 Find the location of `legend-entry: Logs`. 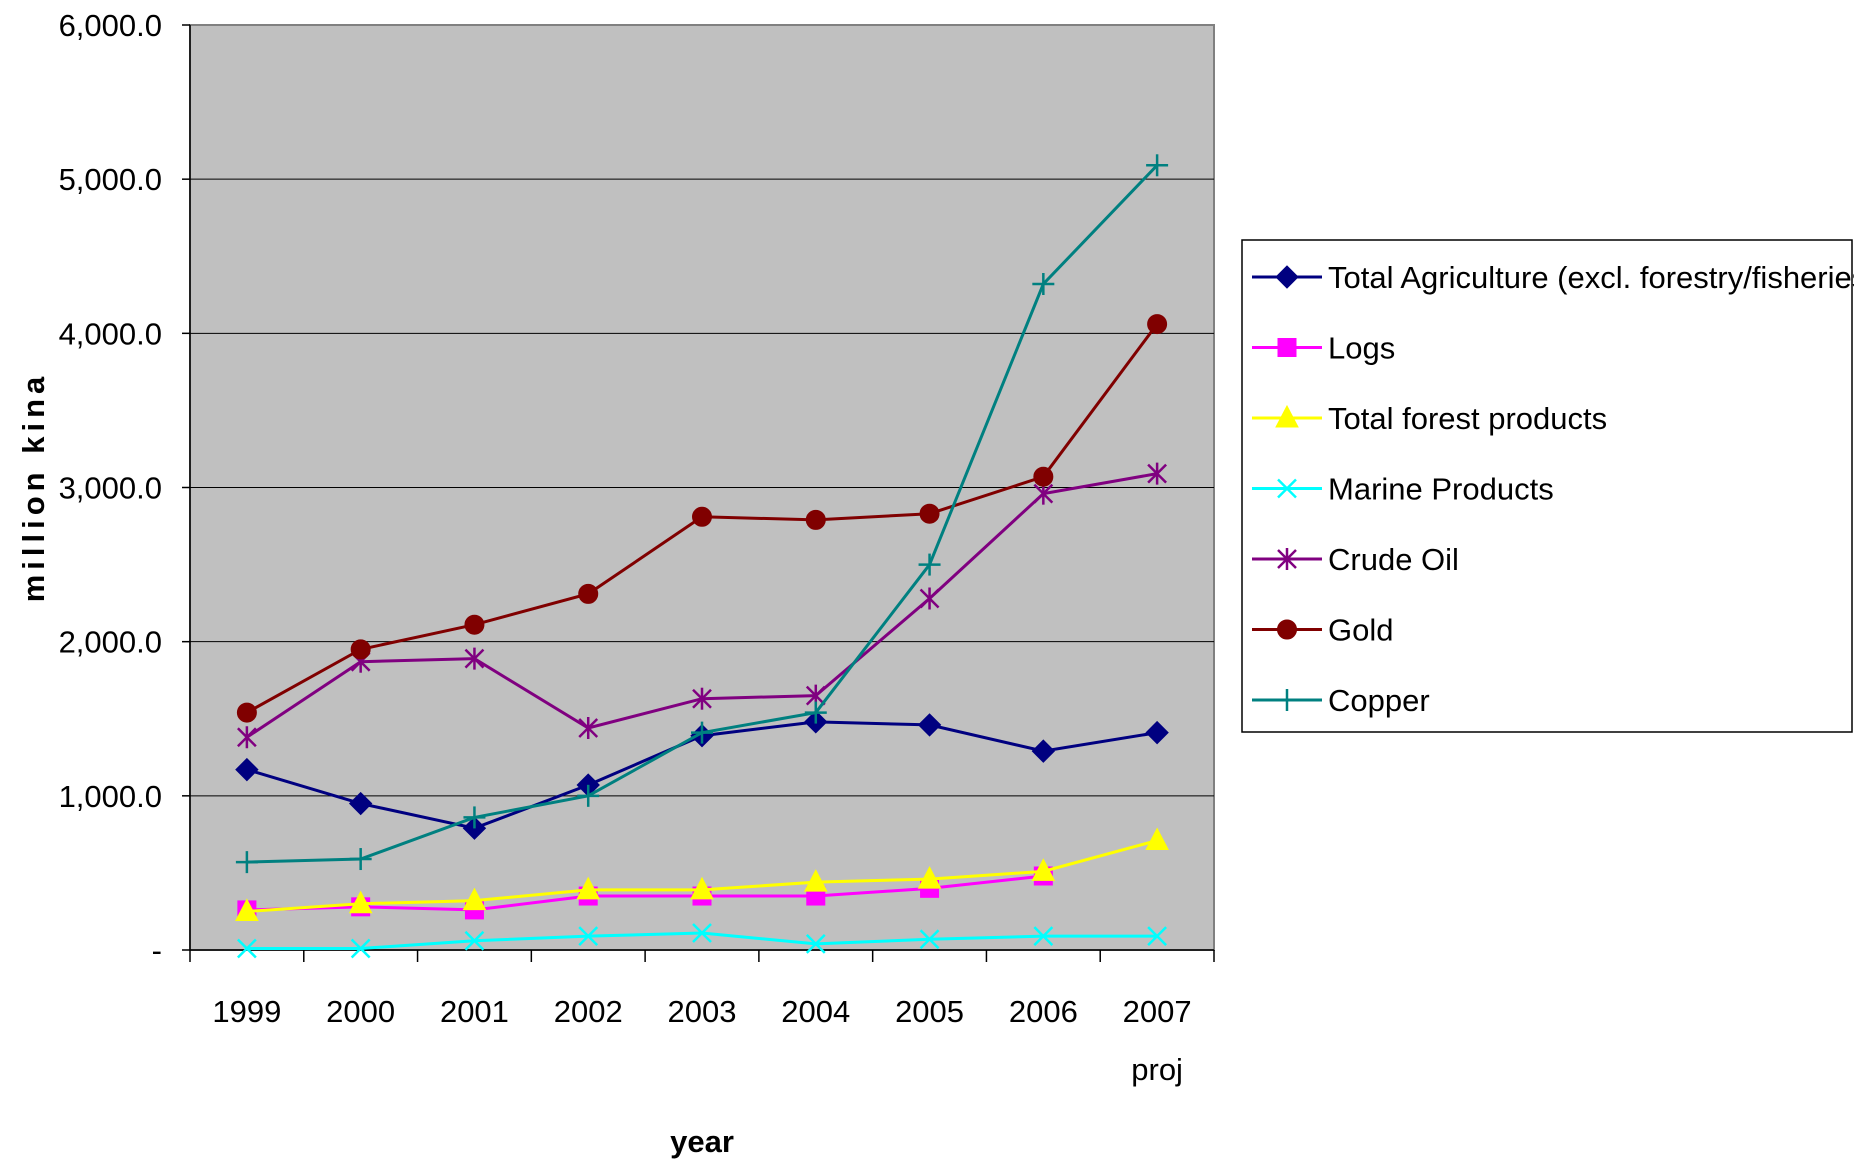

legend-entry: Logs is located at coordinates (1323, 348).